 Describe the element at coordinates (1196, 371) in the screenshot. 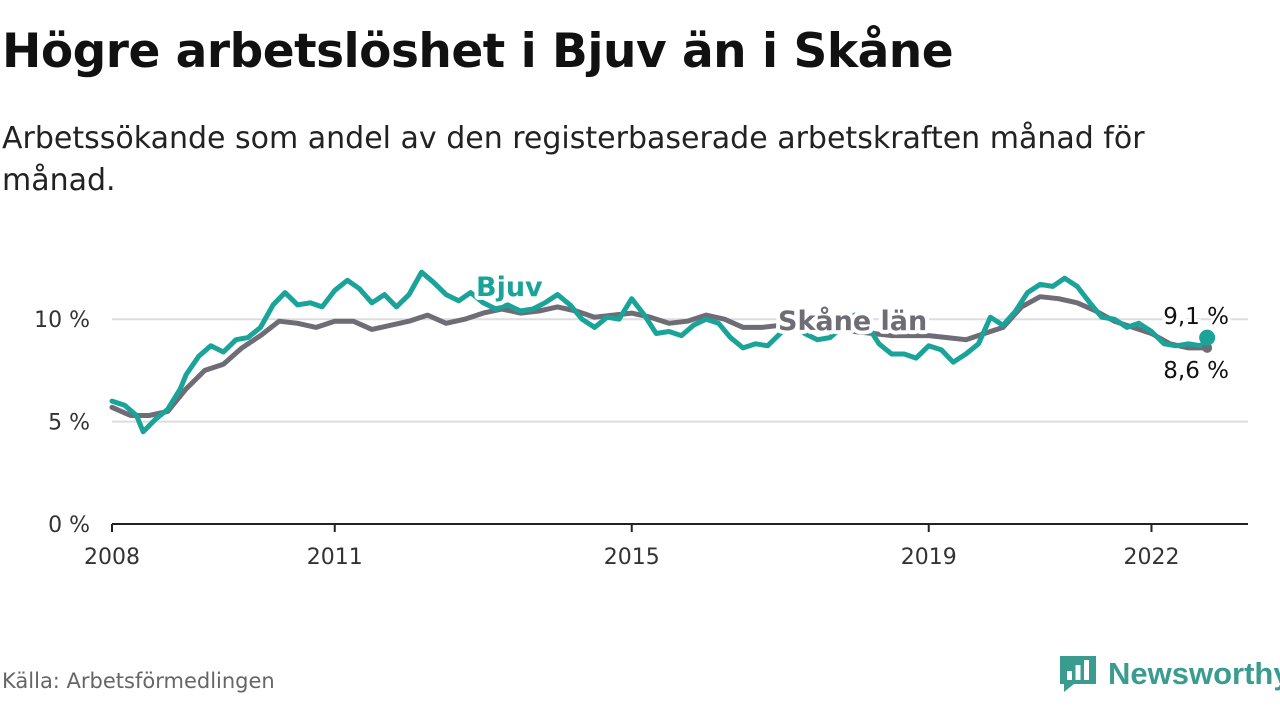

I see `end-value-label-skane: 8,6 %` at that location.